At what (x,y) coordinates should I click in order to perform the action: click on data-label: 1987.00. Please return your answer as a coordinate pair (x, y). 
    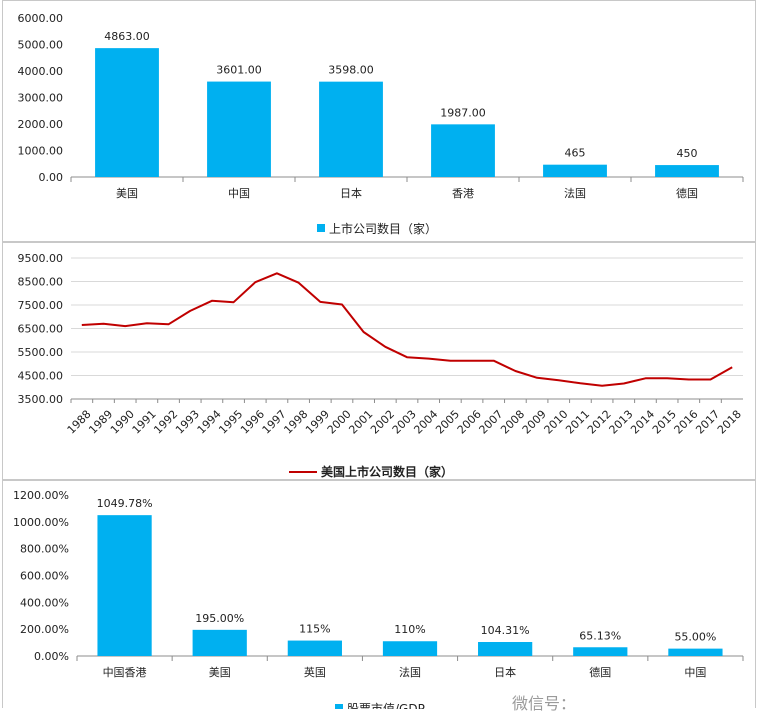
    Looking at the image, I should click on (463, 112).